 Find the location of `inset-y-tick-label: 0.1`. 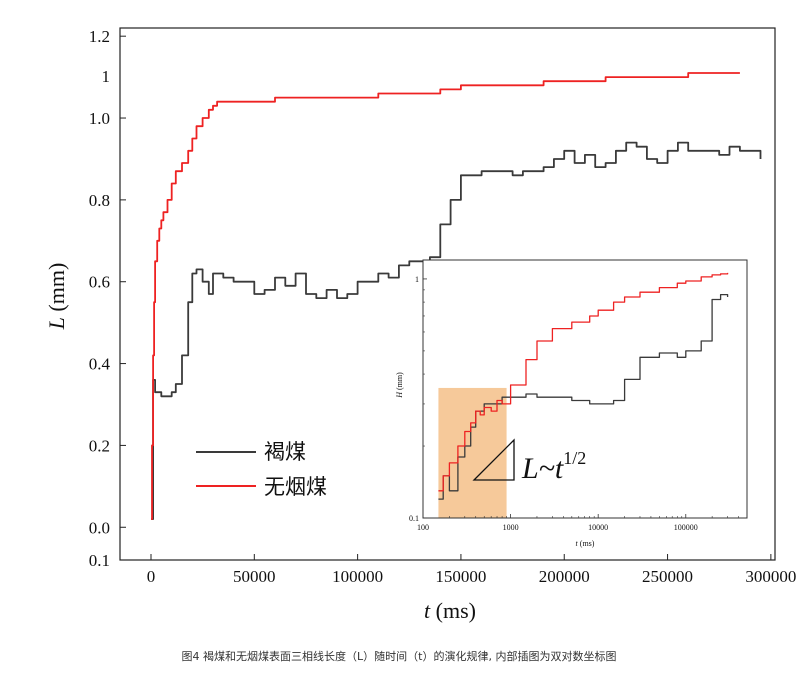

inset-y-tick-label: 0.1 is located at coordinates (414, 518).